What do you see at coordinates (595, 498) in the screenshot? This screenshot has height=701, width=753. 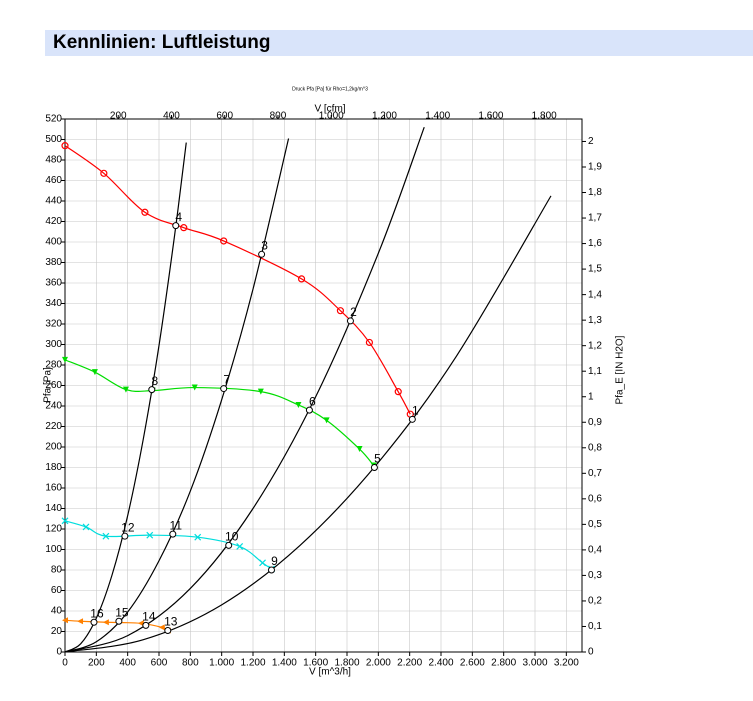 I see `y2-tick-label: 0,6` at bounding box center [595, 498].